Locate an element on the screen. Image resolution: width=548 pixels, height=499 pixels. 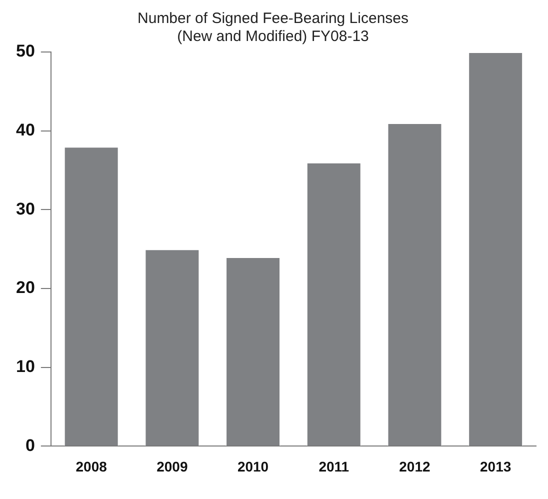
y-tick-label: 10 is located at coordinates (25, 366).